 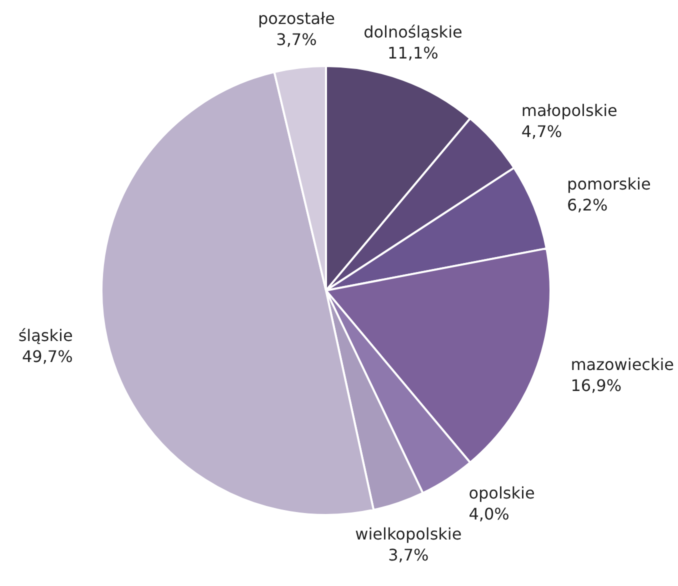 What do you see at coordinates (413, 52) in the screenshot?
I see `data-label: 11,1%` at bounding box center [413, 52].